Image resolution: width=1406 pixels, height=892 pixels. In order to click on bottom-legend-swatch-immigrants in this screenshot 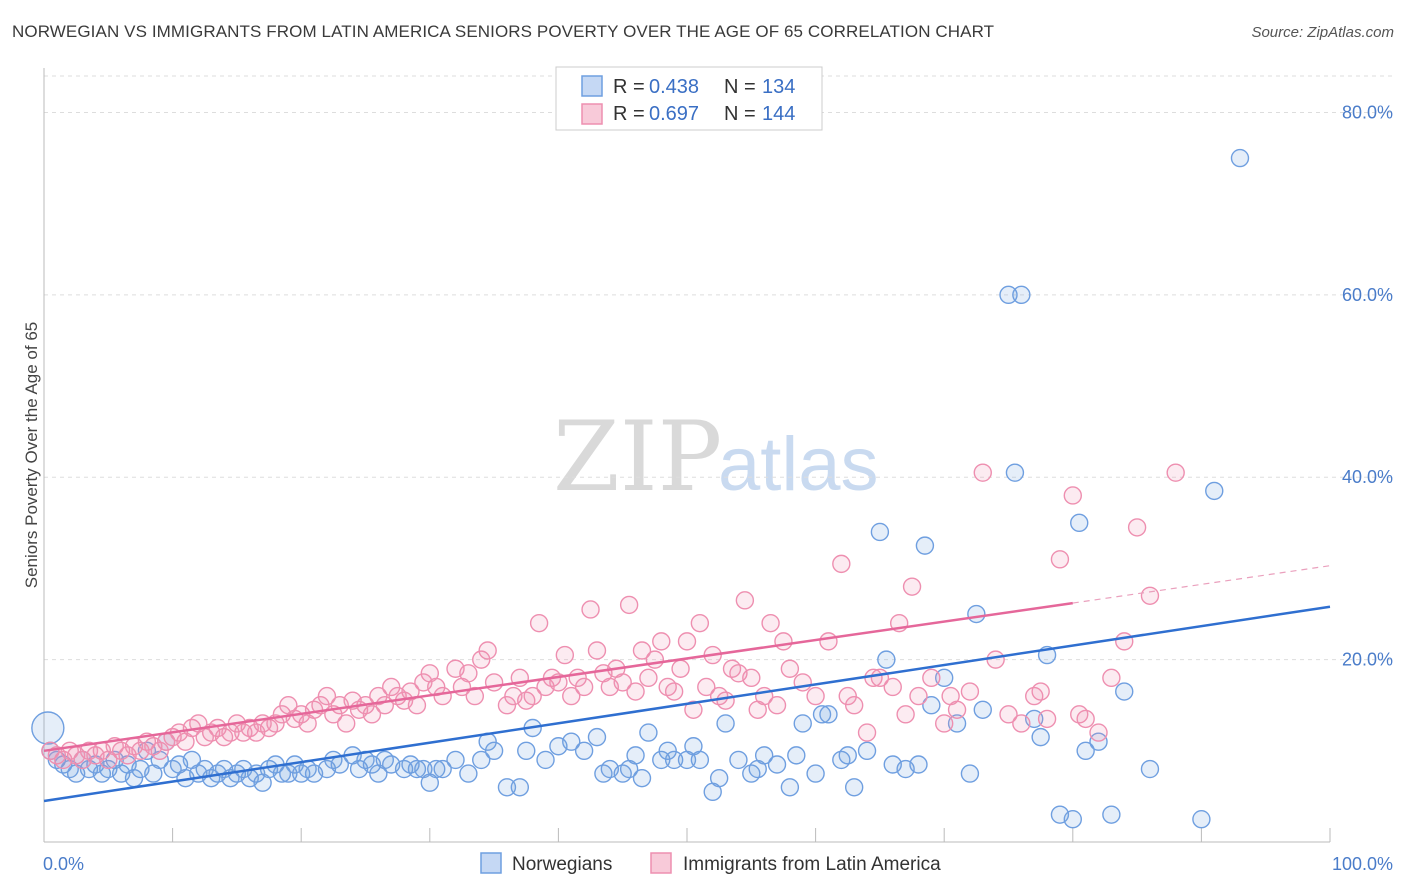, I will do `click(661, 863)`.